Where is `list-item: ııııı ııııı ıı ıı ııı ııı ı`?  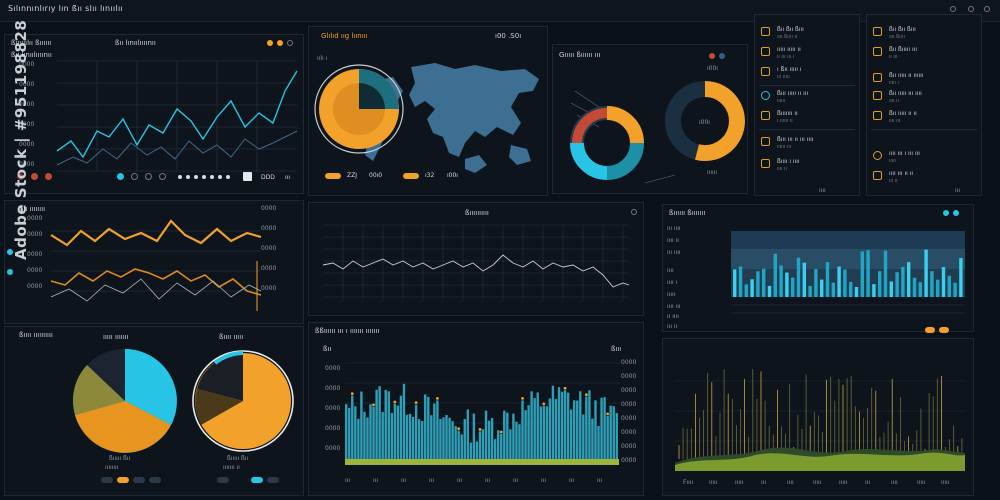
list-item: ııııı ııııı ıı ıı ııı ııı ı is located at coordinates (807, 53).